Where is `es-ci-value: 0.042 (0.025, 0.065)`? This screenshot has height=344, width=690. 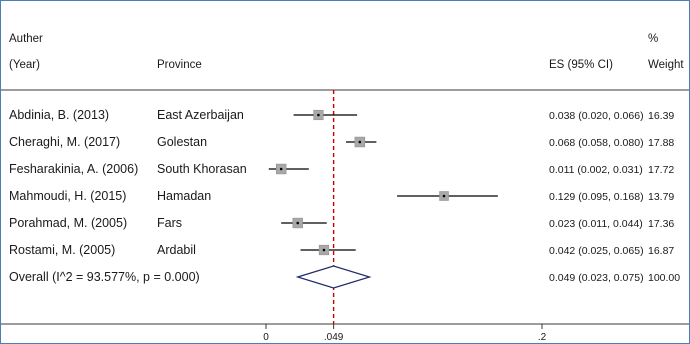 es-ci-value: 0.042 (0.025, 0.065) is located at coordinates (596, 251).